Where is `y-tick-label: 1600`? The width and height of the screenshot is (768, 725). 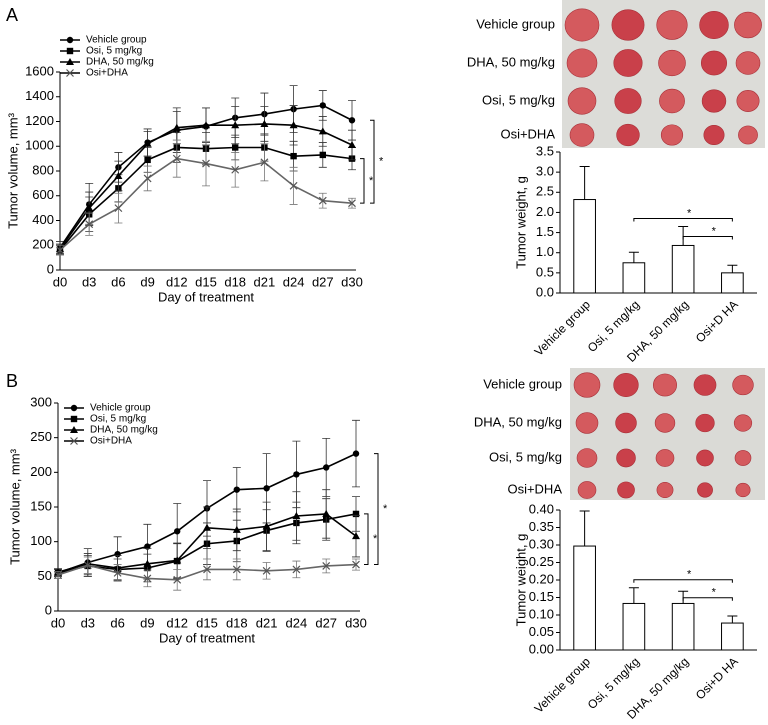
y-tick-label: 1600 is located at coordinates (39, 70).